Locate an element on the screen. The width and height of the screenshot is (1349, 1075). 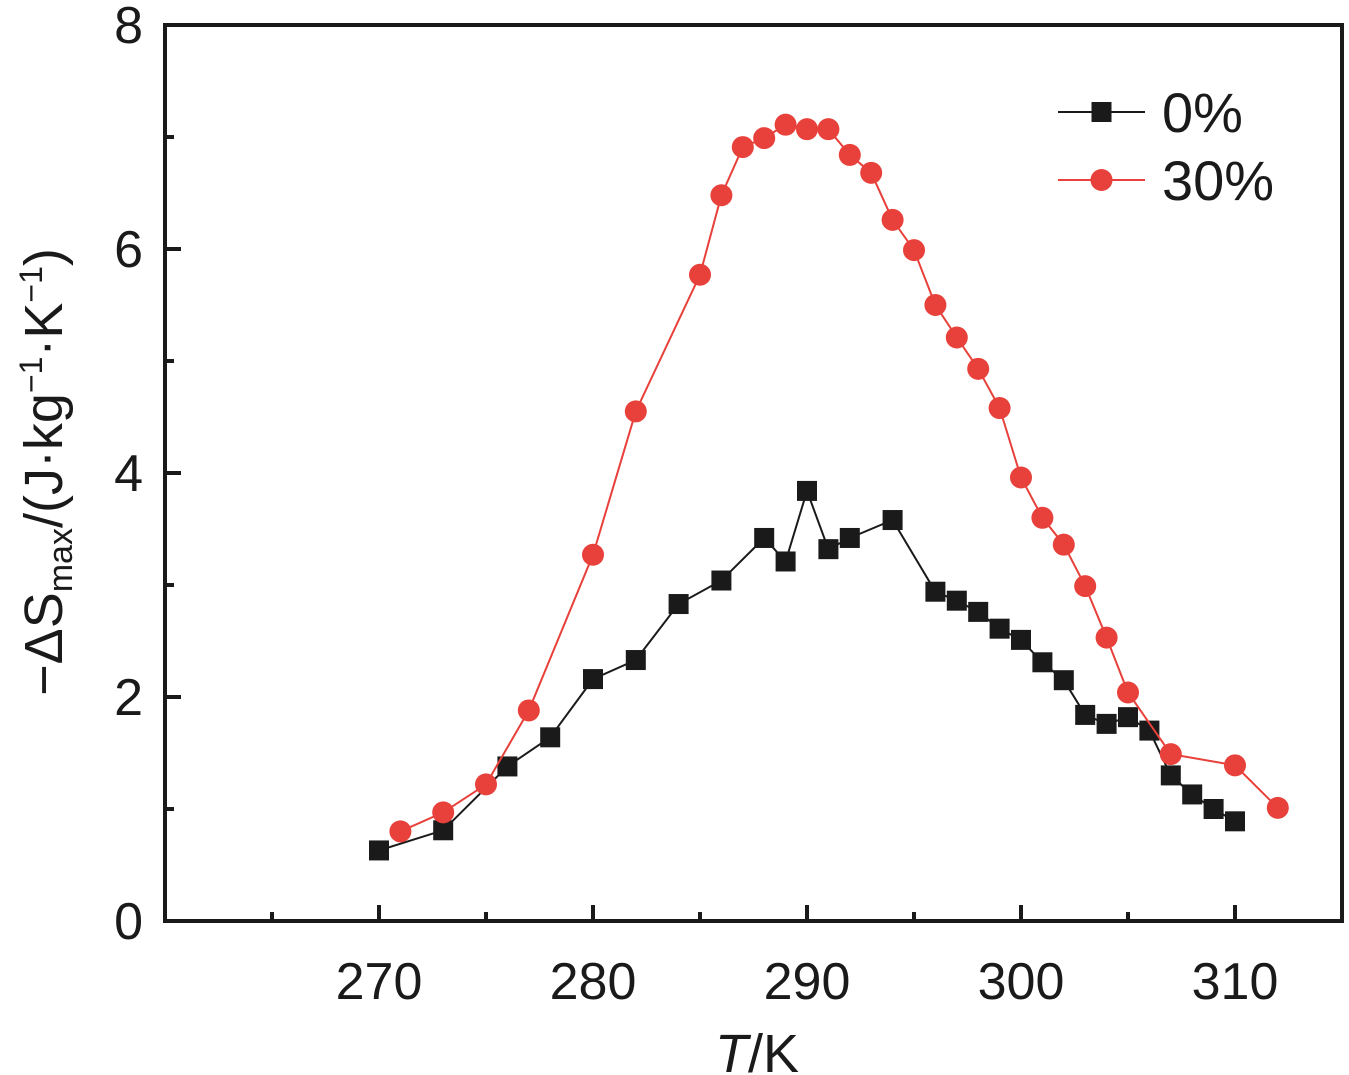
legend: 0%30% is located at coordinates (1166, 146).